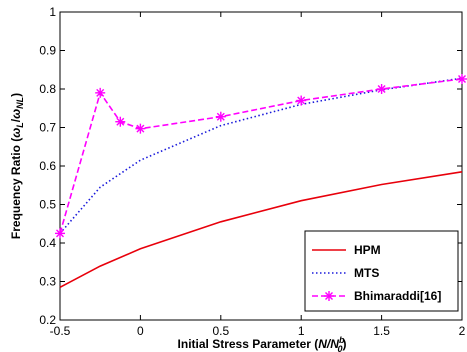  I want to click on y-tick-label: 0.8, so click(47, 89).